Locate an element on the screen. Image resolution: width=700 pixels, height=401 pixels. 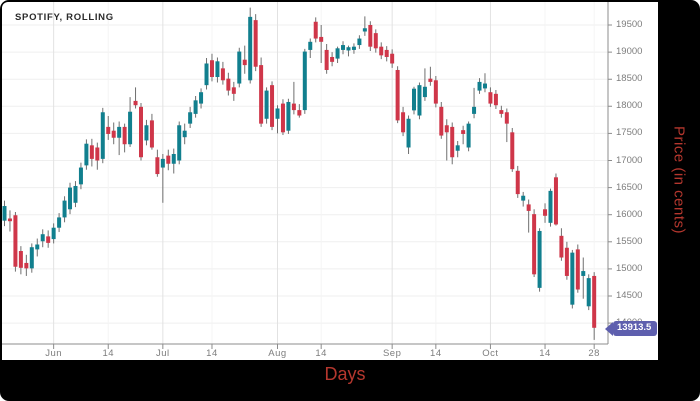
chart-title: SPOTIFY, ROLLING is located at coordinates (64, 17).